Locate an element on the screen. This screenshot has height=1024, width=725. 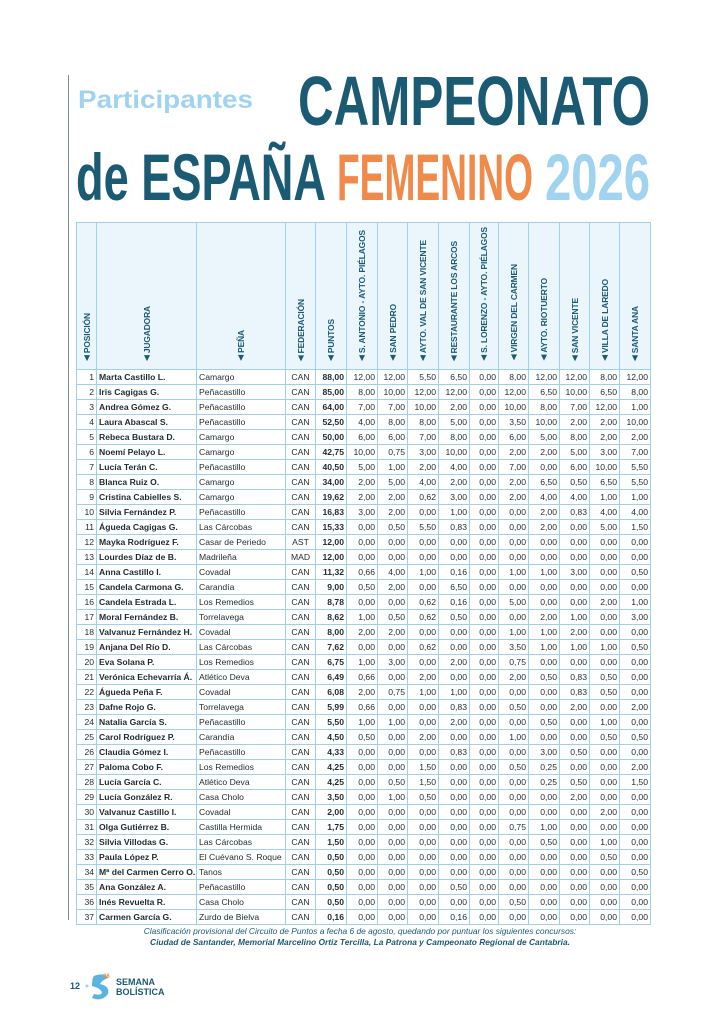
table-cell: Carol Rodríguez P. is located at coordinates (146, 736).